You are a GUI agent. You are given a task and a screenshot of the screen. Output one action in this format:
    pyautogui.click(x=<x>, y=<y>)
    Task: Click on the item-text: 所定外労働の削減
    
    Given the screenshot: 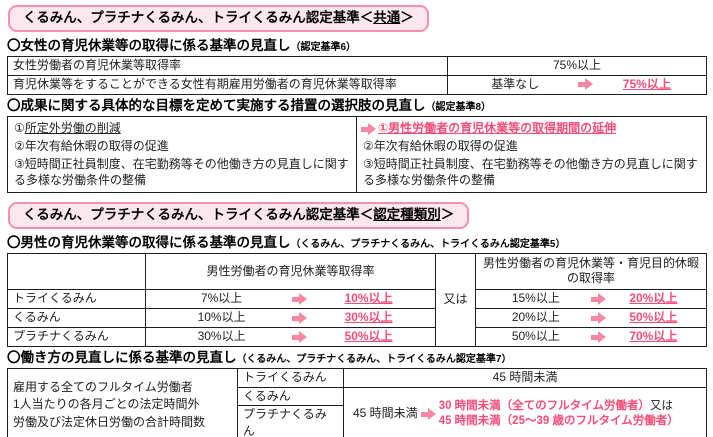 What is the action you would take?
    pyautogui.click(x=72, y=127)
    